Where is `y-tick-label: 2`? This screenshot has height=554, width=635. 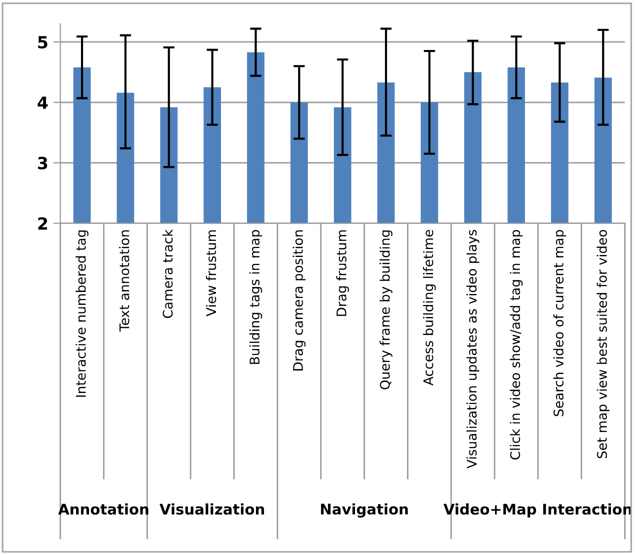 y-tick-label: 2 is located at coordinates (43, 223).